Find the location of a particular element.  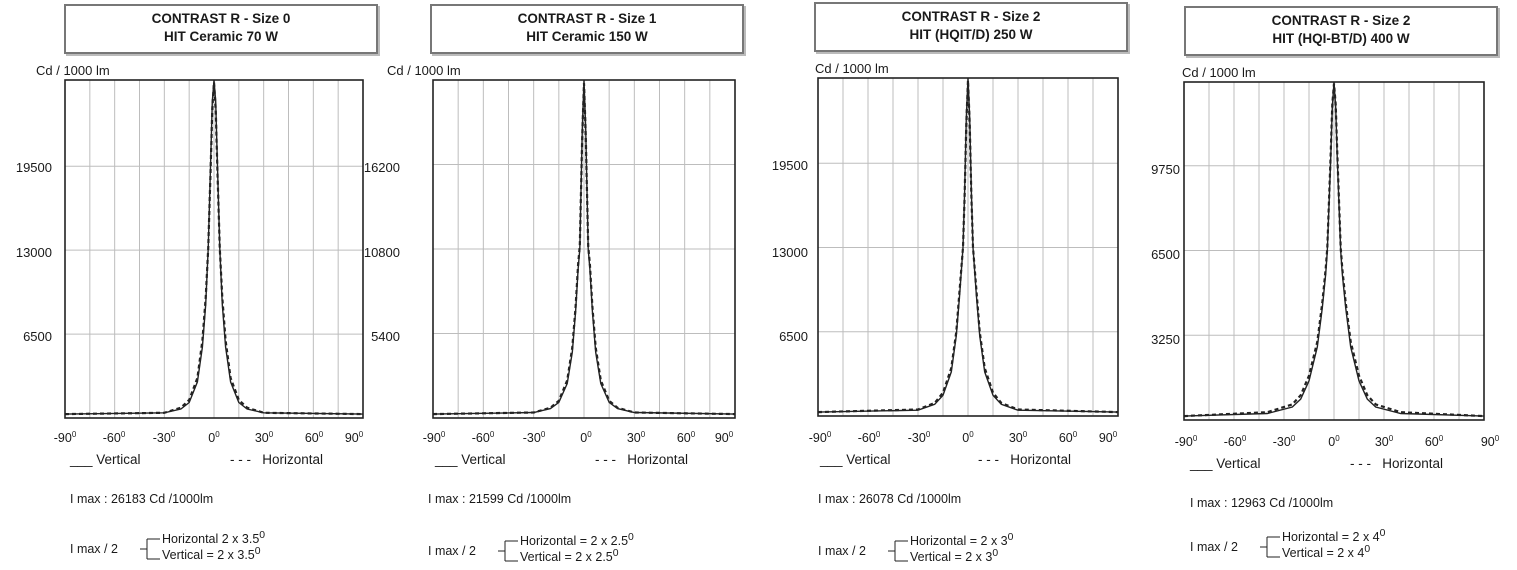

chart-title-box: CONTRAST R - Size 2 HIT (HQIT/D) 250 W is located at coordinates (971, 27).